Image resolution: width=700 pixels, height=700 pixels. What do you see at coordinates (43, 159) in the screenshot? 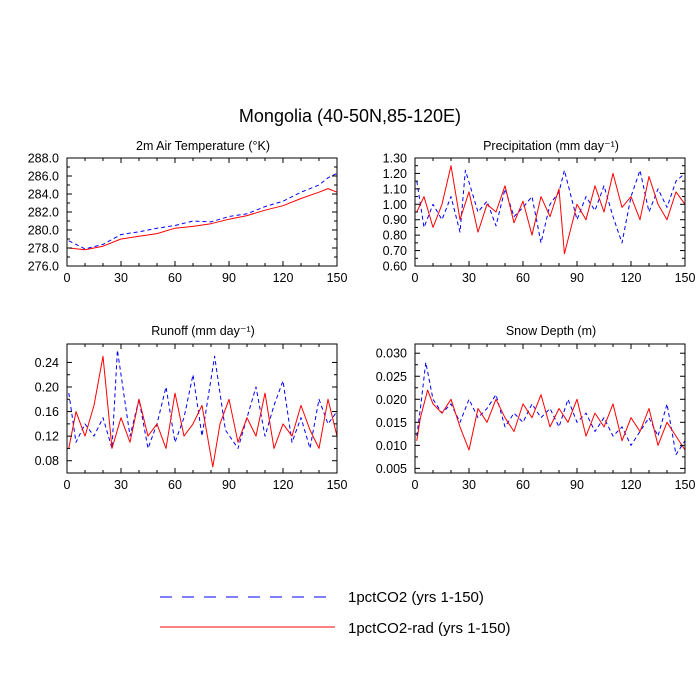
I see `y-tick-label: 288.0` at bounding box center [43, 159].